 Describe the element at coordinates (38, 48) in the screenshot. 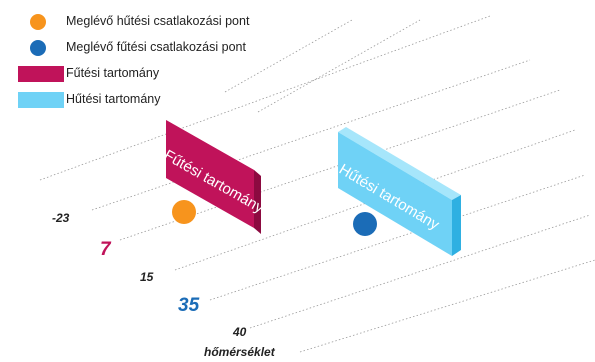

I see `blue-dot-icon` at that location.